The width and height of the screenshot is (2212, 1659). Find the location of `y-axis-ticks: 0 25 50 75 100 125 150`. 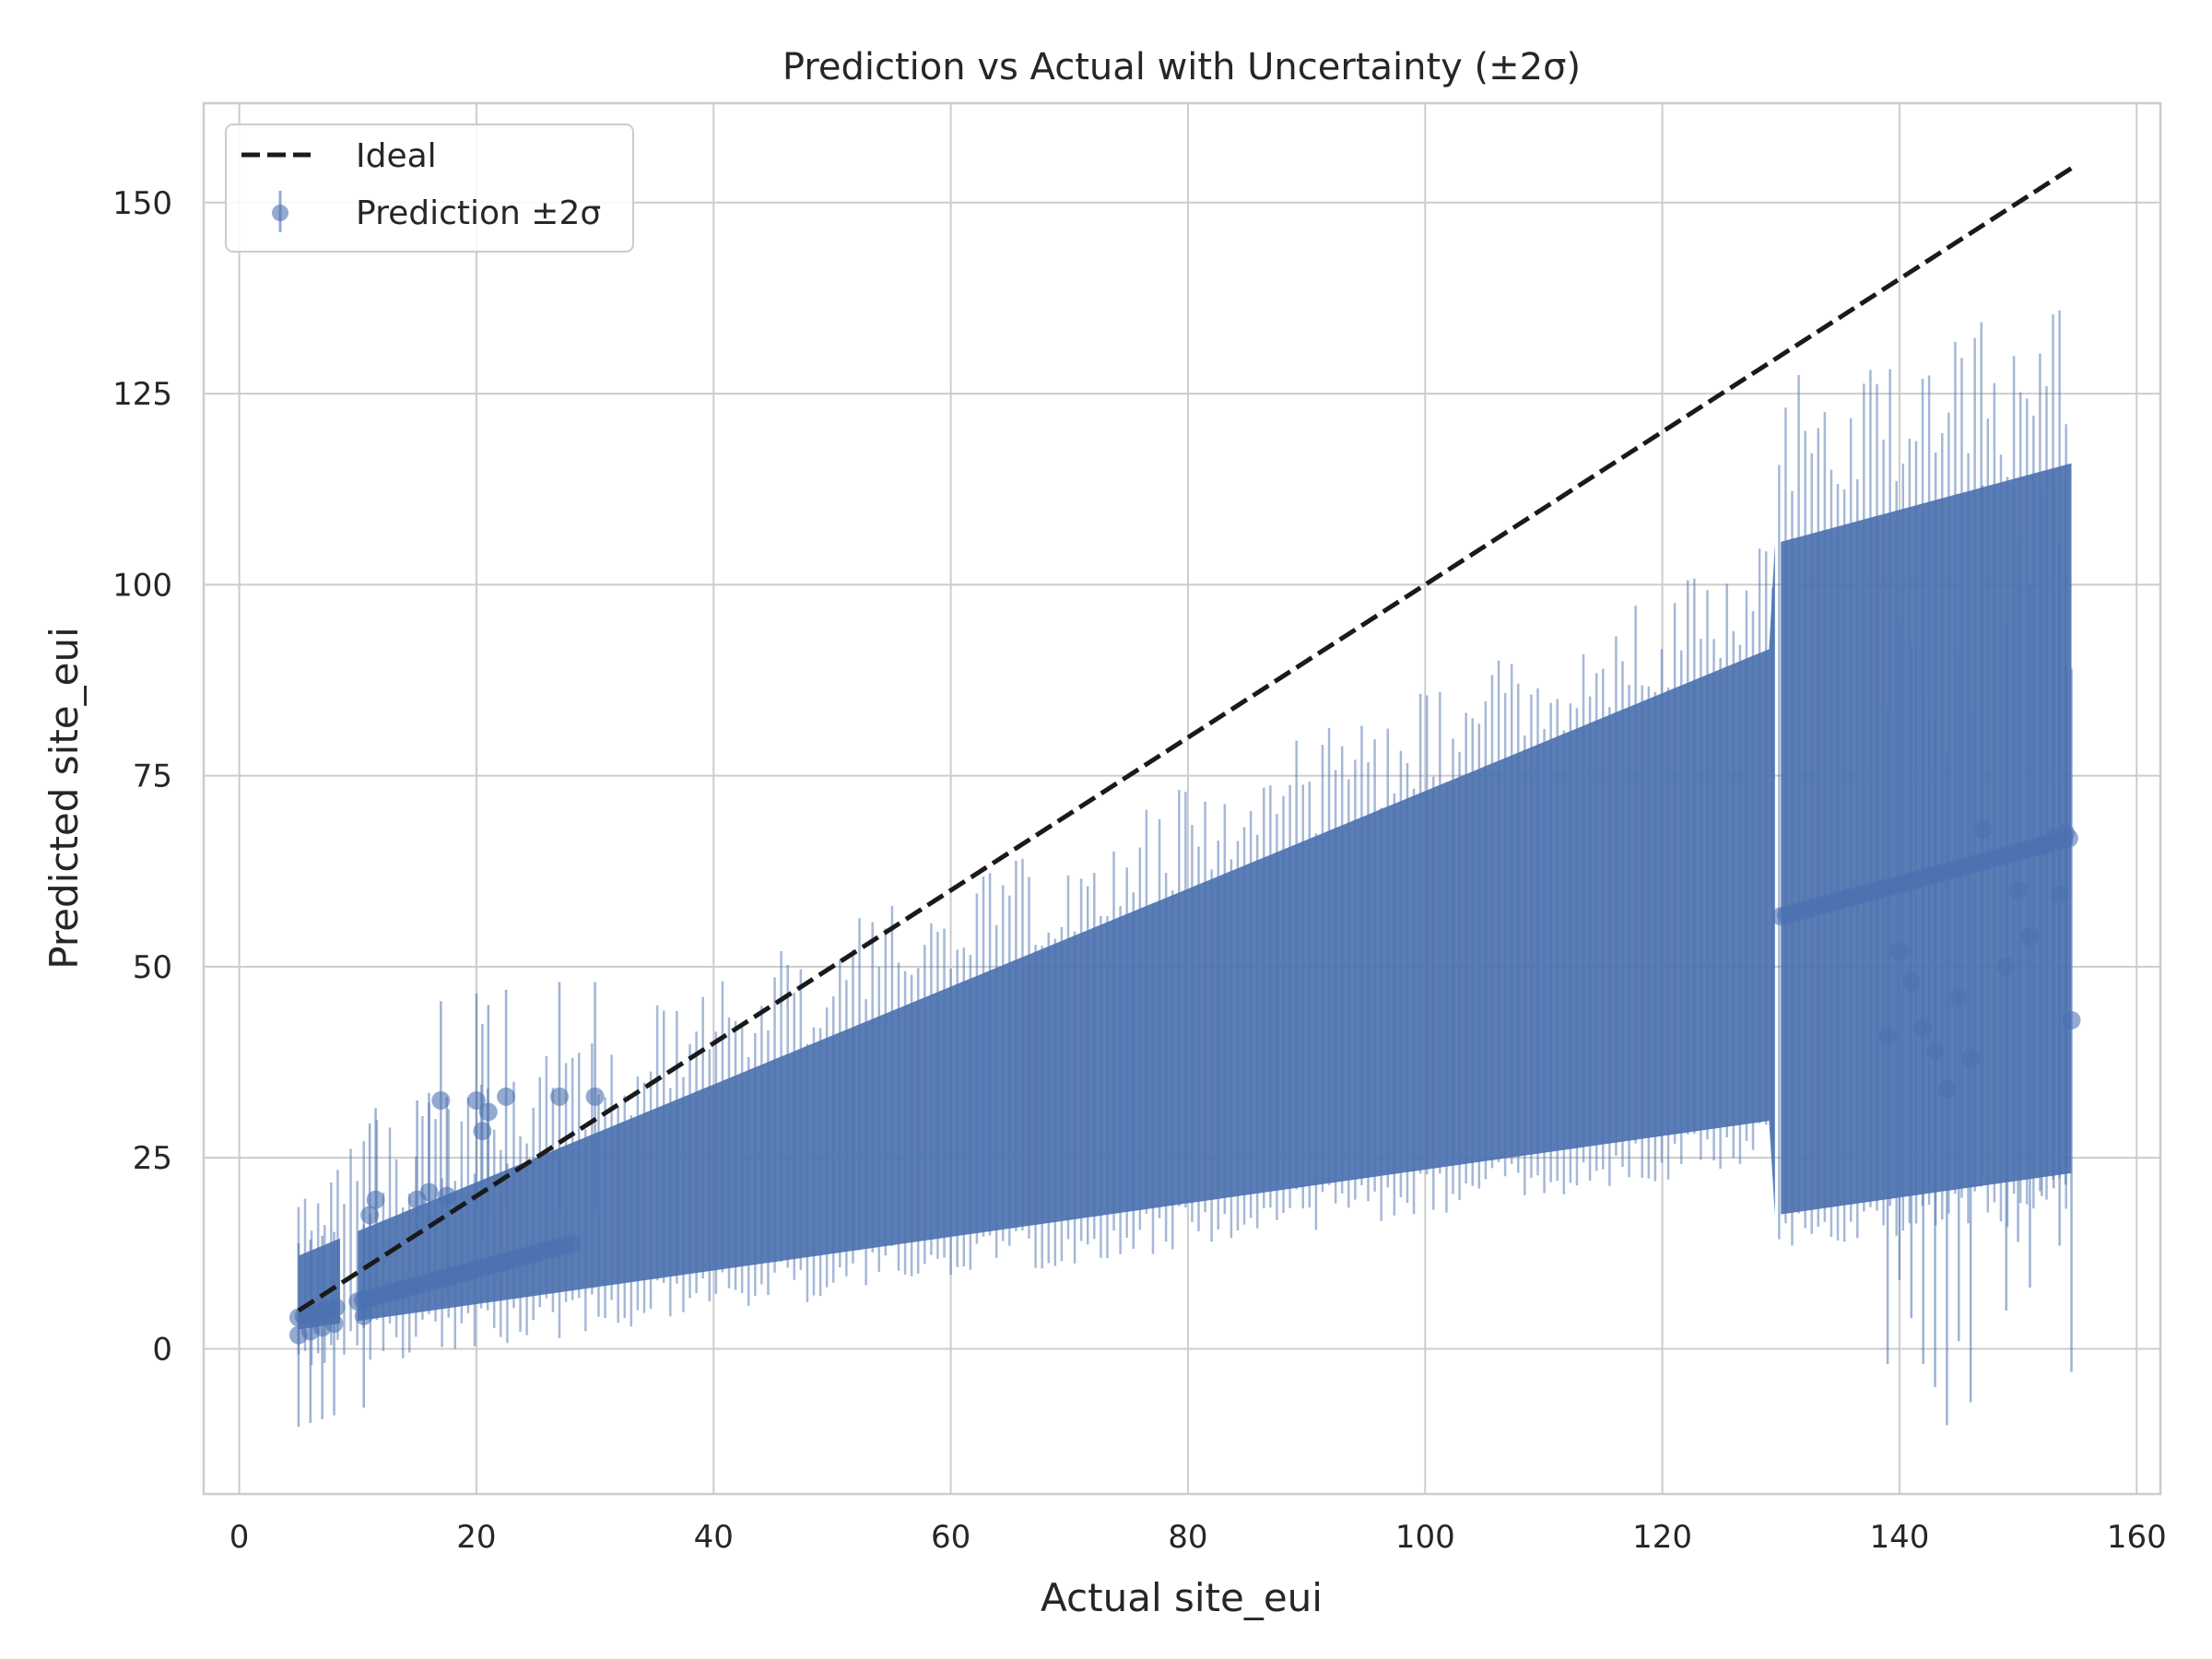

y-axis-ticks: 0 25 50 75 100 125 150 is located at coordinates (142, 777).